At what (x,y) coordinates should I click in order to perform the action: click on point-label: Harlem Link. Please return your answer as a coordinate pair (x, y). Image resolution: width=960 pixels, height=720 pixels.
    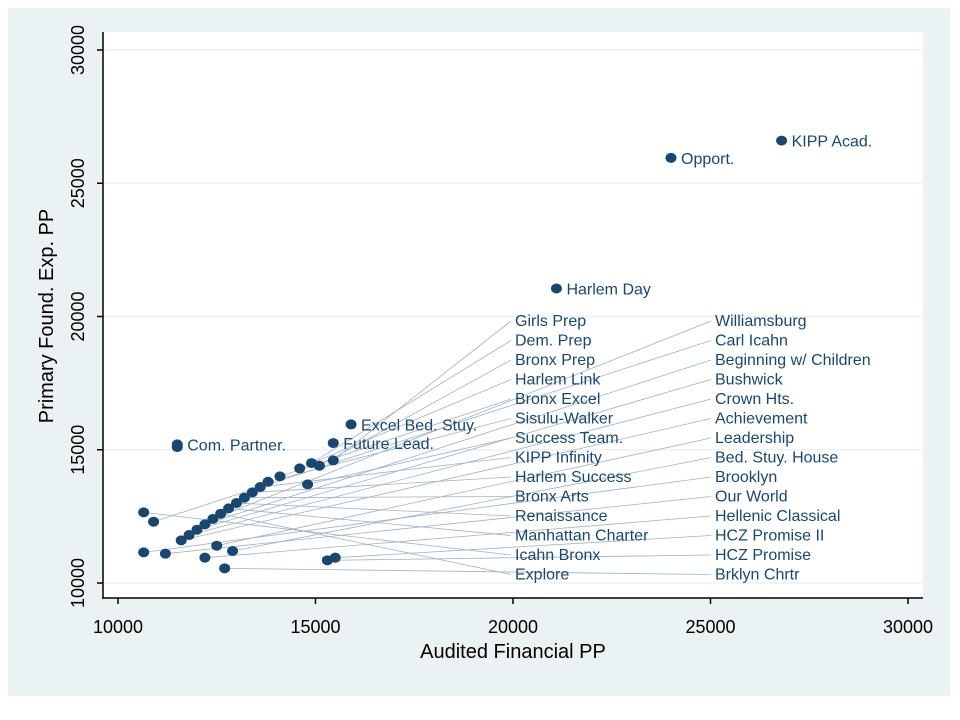
    Looking at the image, I should click on (558, 380).